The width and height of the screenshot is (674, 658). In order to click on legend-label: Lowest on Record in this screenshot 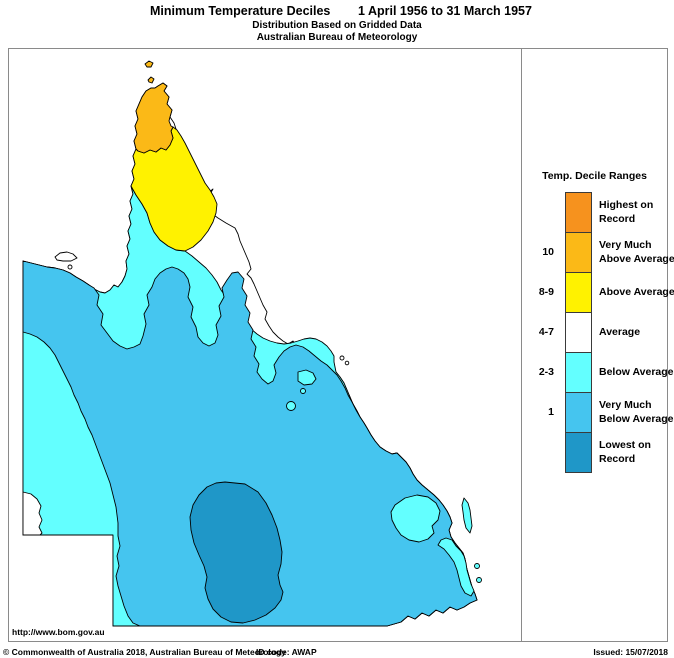, I will do `click(625, 452)`.